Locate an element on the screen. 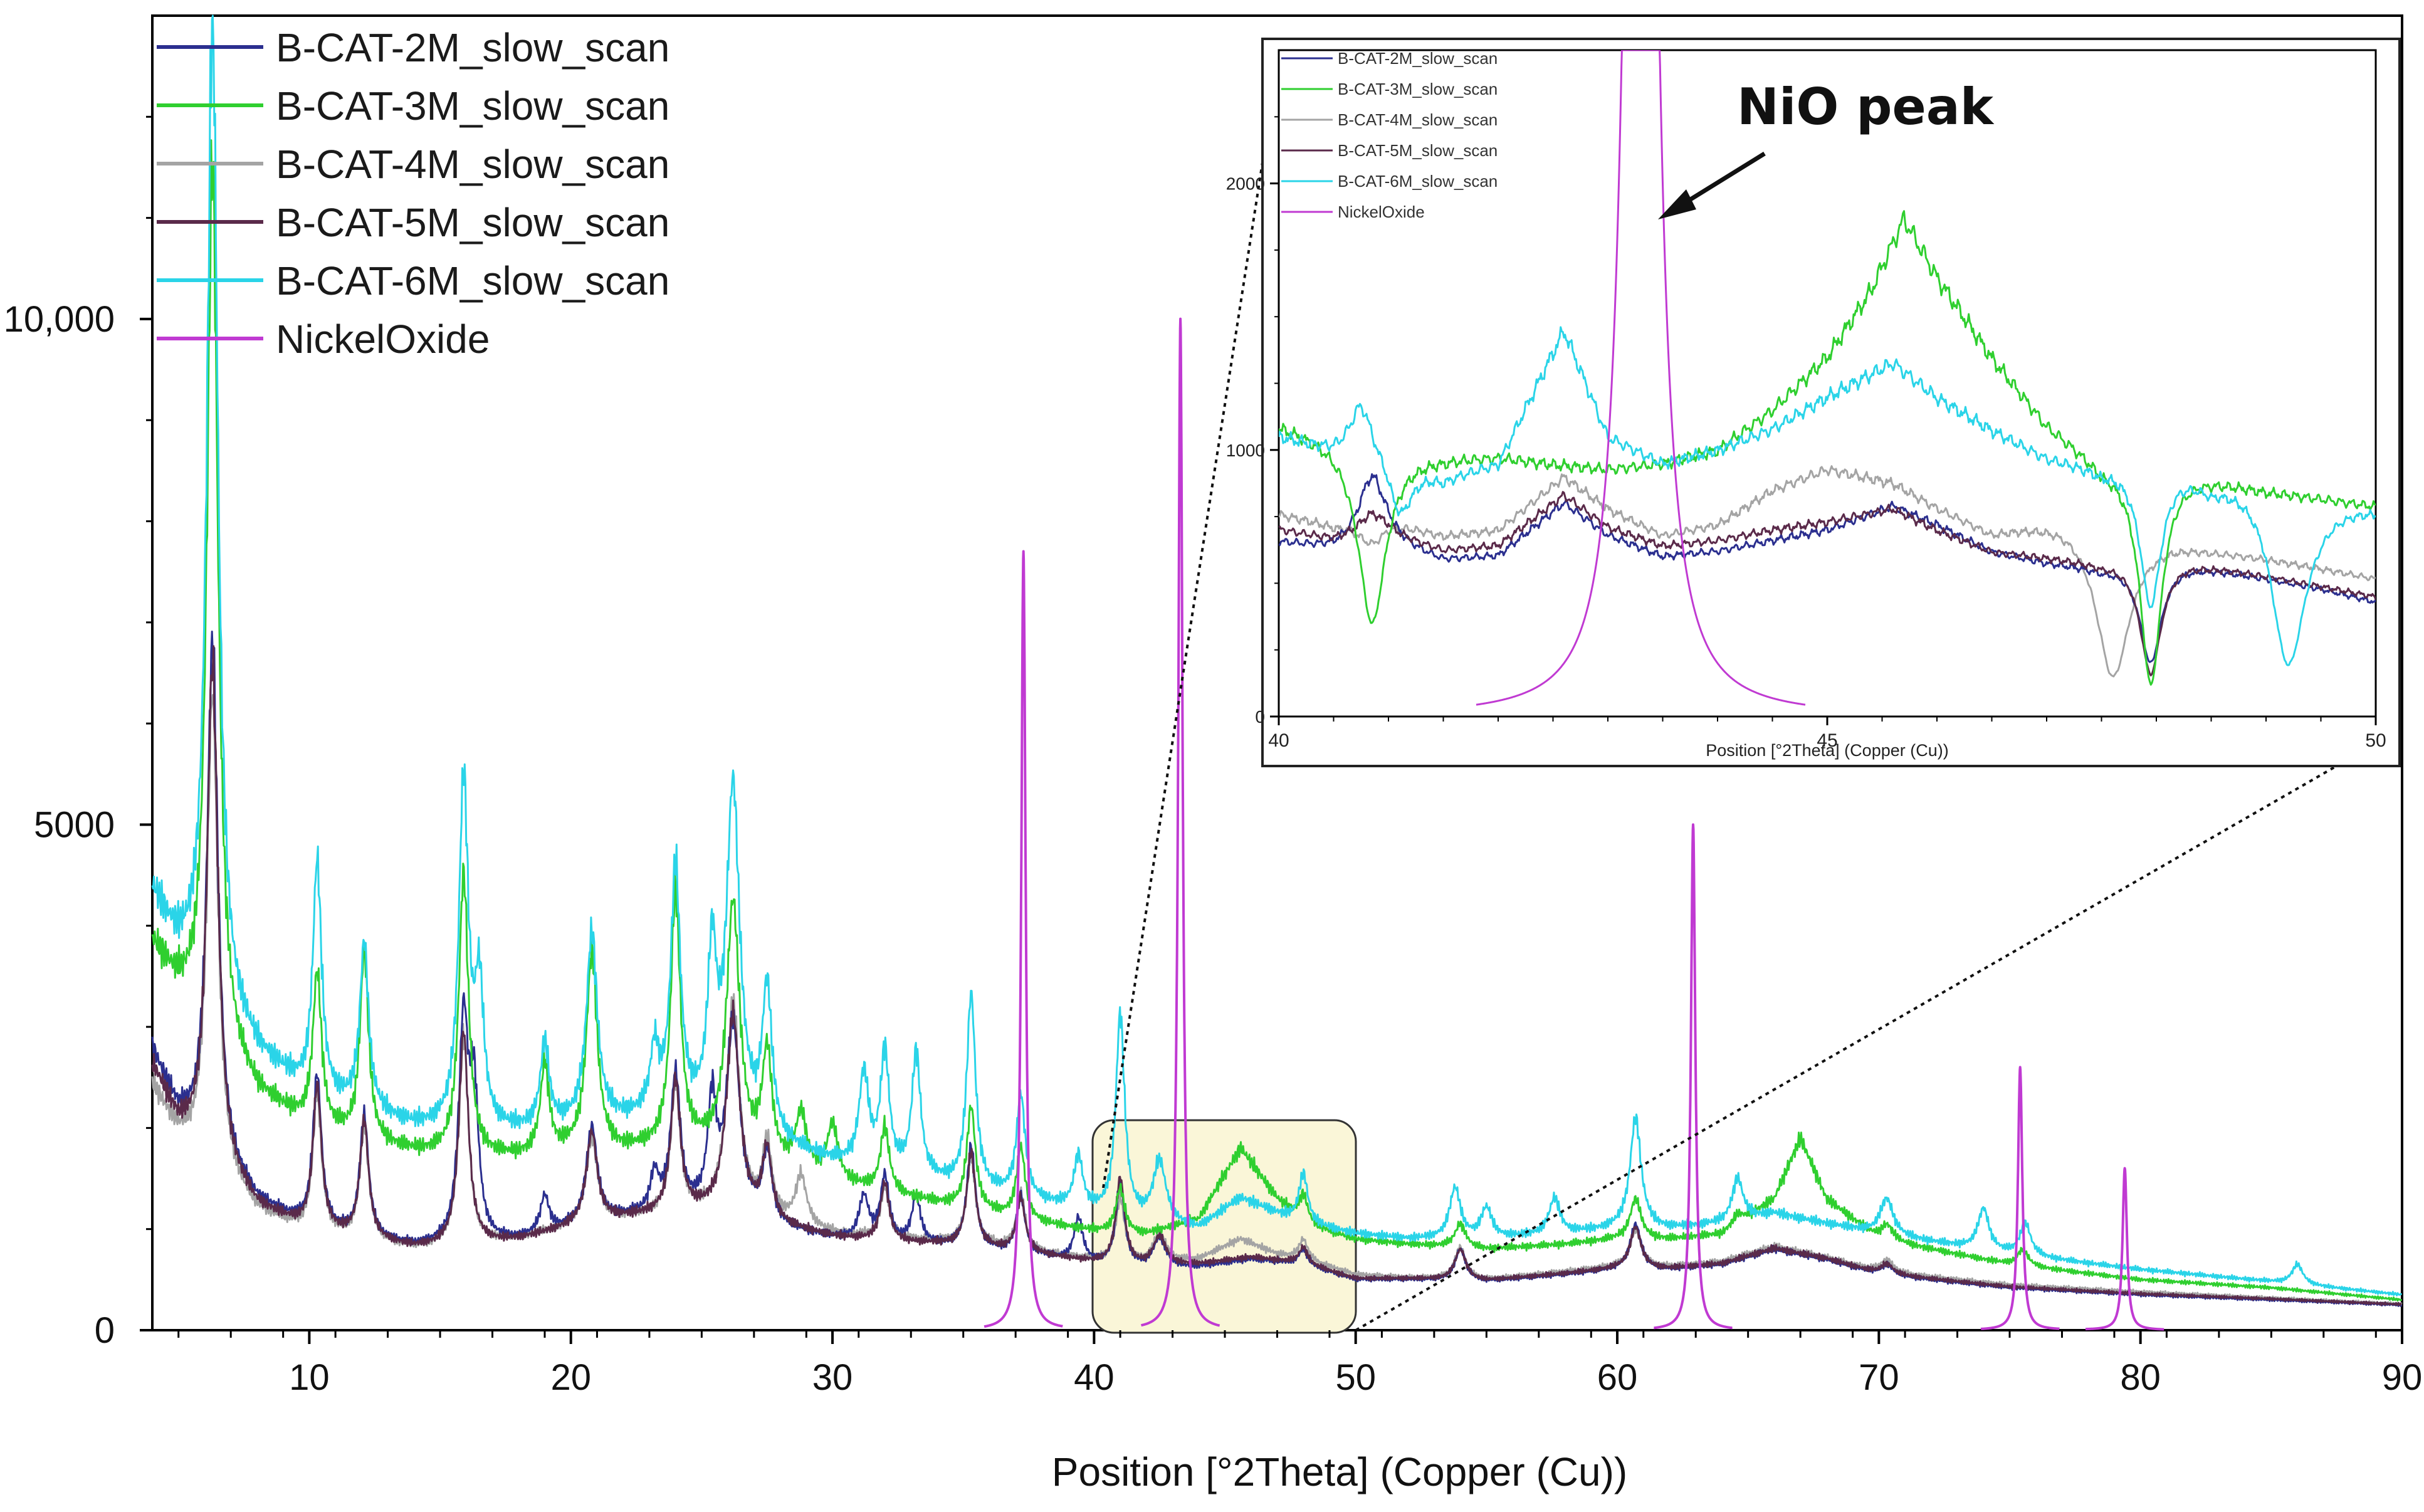 The image size is (2424, 1512). inset-legend-label-nickeloxide: NickelOxide is located at coordinates (1381, 212).